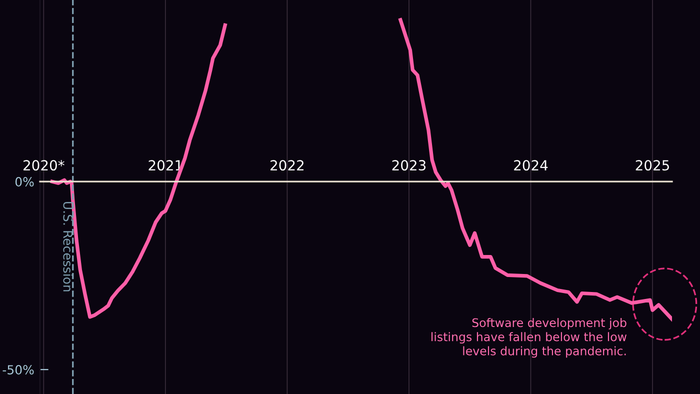 This screenshot has height=394, width=700. Describe the element at coordinates (165, 165) in the screenshot. I see `x-tick-label: 2021` at that location.